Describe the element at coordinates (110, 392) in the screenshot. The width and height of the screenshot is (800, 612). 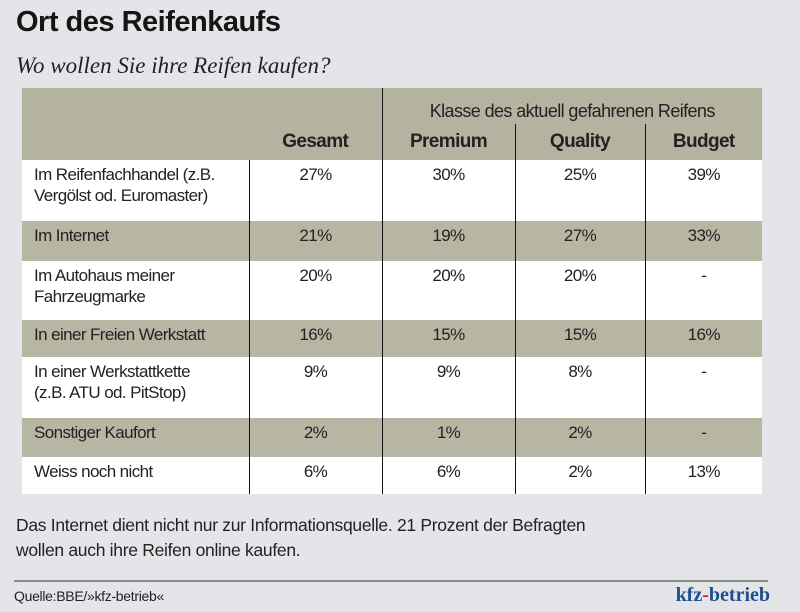
I see `row-label-line: (z.B. ATU od. PitStop)` at that location.